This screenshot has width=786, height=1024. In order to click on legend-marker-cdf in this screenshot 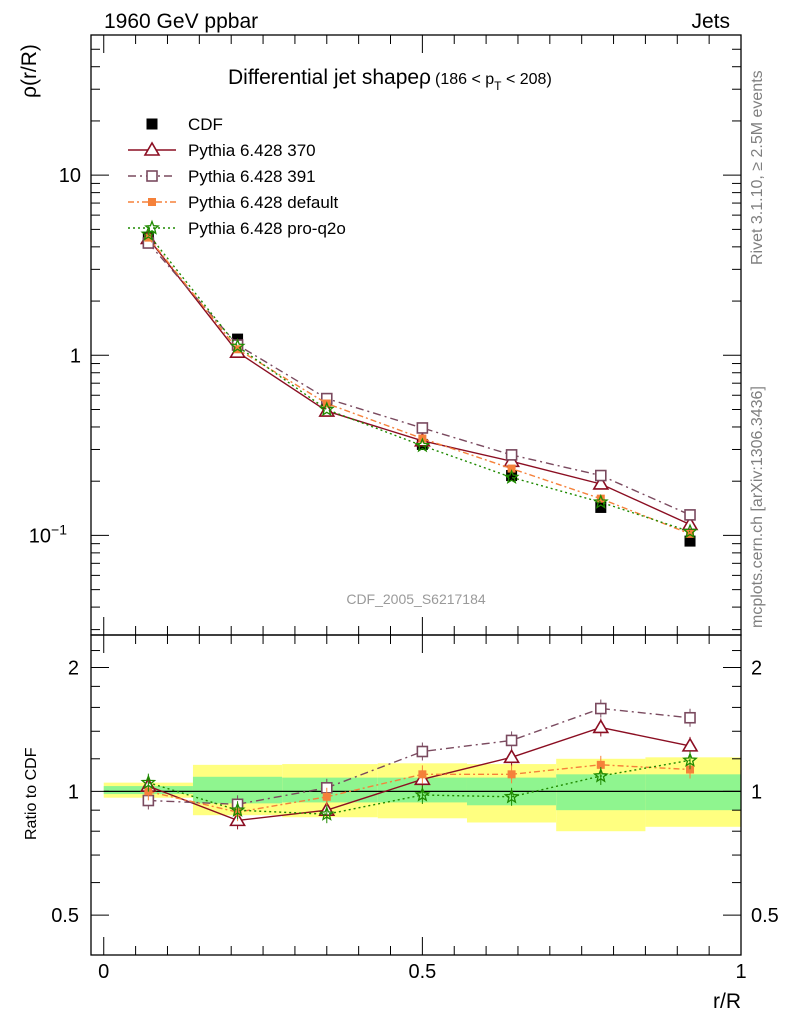, I will do `click(152, 124)`.